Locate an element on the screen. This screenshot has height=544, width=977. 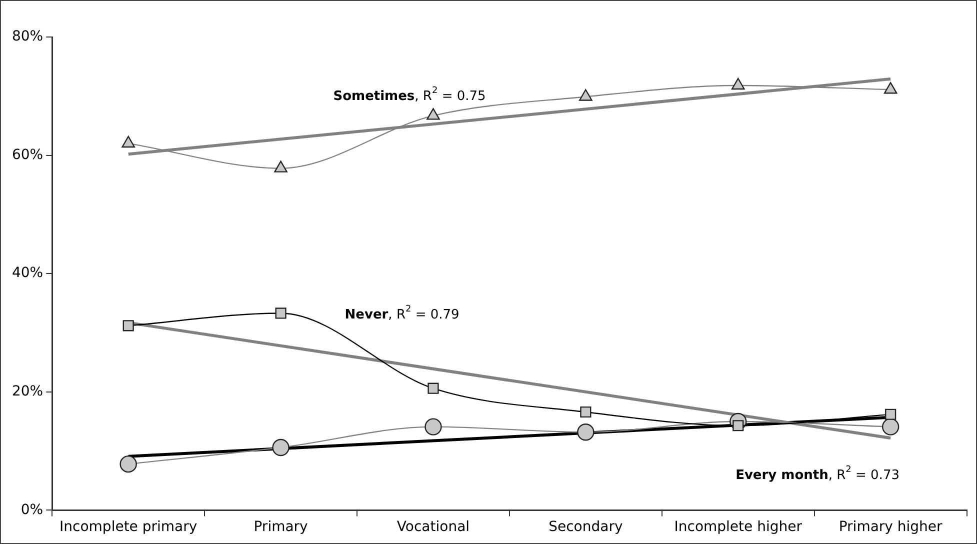
series-label: Never is located at coordinates (366, 315).